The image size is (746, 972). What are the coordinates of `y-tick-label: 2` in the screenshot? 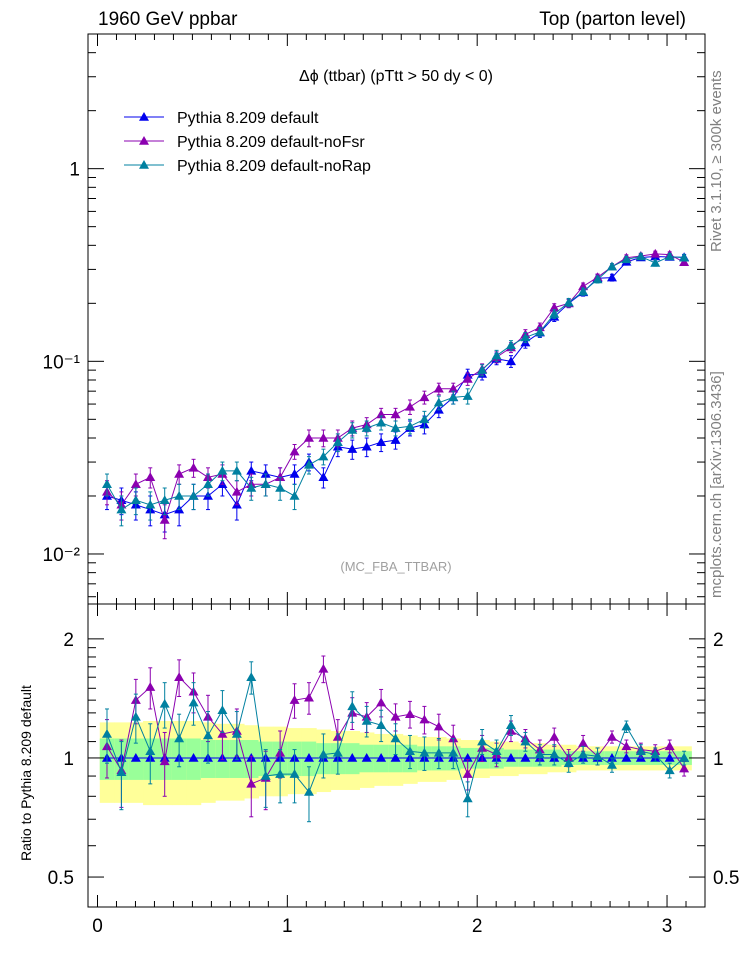 It's located at (68, 640).